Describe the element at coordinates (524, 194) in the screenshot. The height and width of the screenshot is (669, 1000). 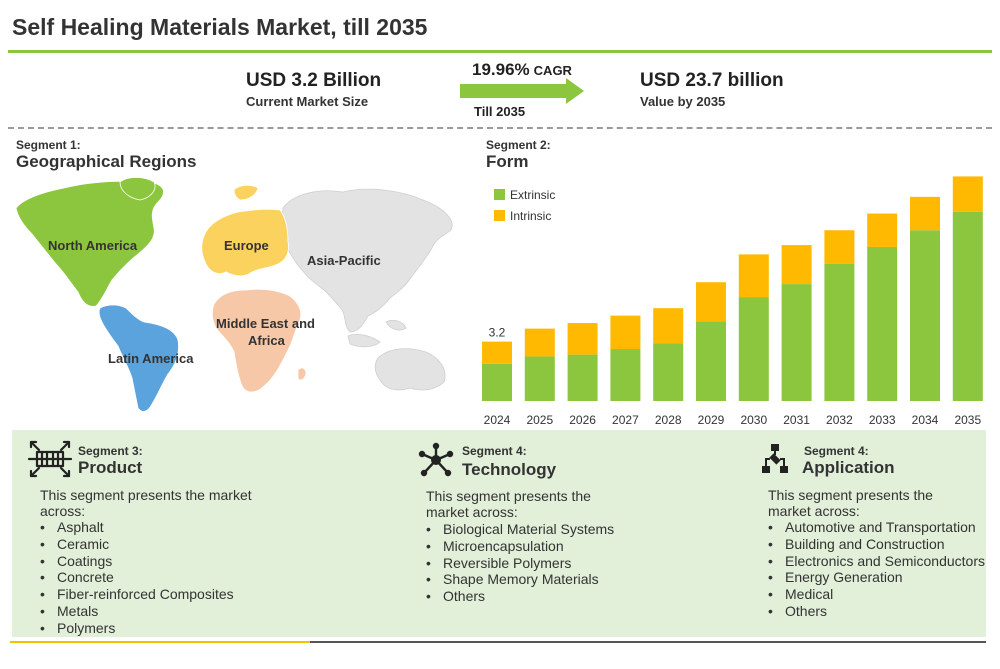
I see `legend-item-extrinsic: Extrinsic` at that location.